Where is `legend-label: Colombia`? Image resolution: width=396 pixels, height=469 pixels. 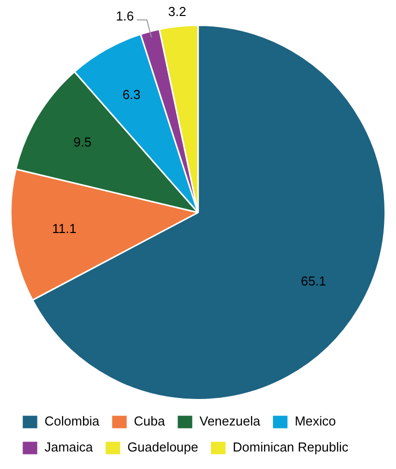
legend-label: Colombia is located at coordinates (72, 421).